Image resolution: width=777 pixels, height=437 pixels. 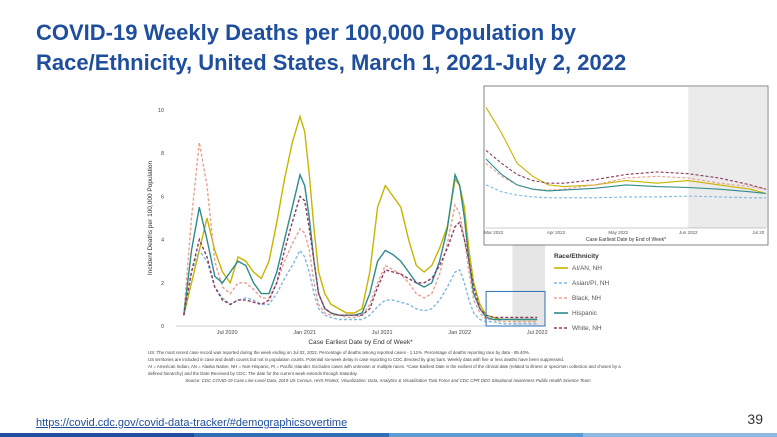 What do you see at coordinates (162, 154) in the screenshot?
I see `y-tick-label: 8` at bounding box center [162, 154].